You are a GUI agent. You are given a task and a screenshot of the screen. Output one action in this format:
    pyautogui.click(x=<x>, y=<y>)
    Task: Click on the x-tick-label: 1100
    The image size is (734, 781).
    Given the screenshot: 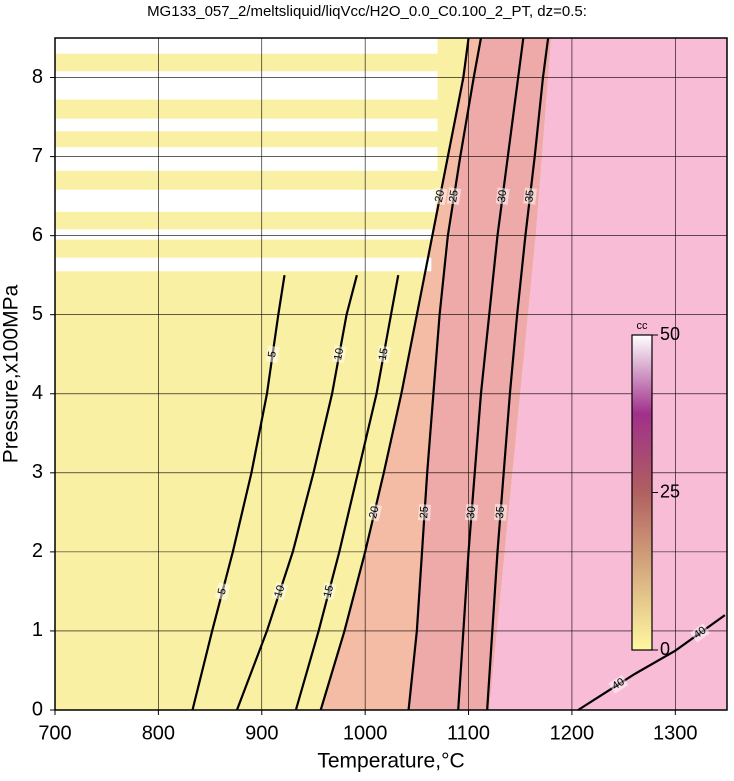 What is the action you would take?
    pyautogui.click(x=468, y=733)
    